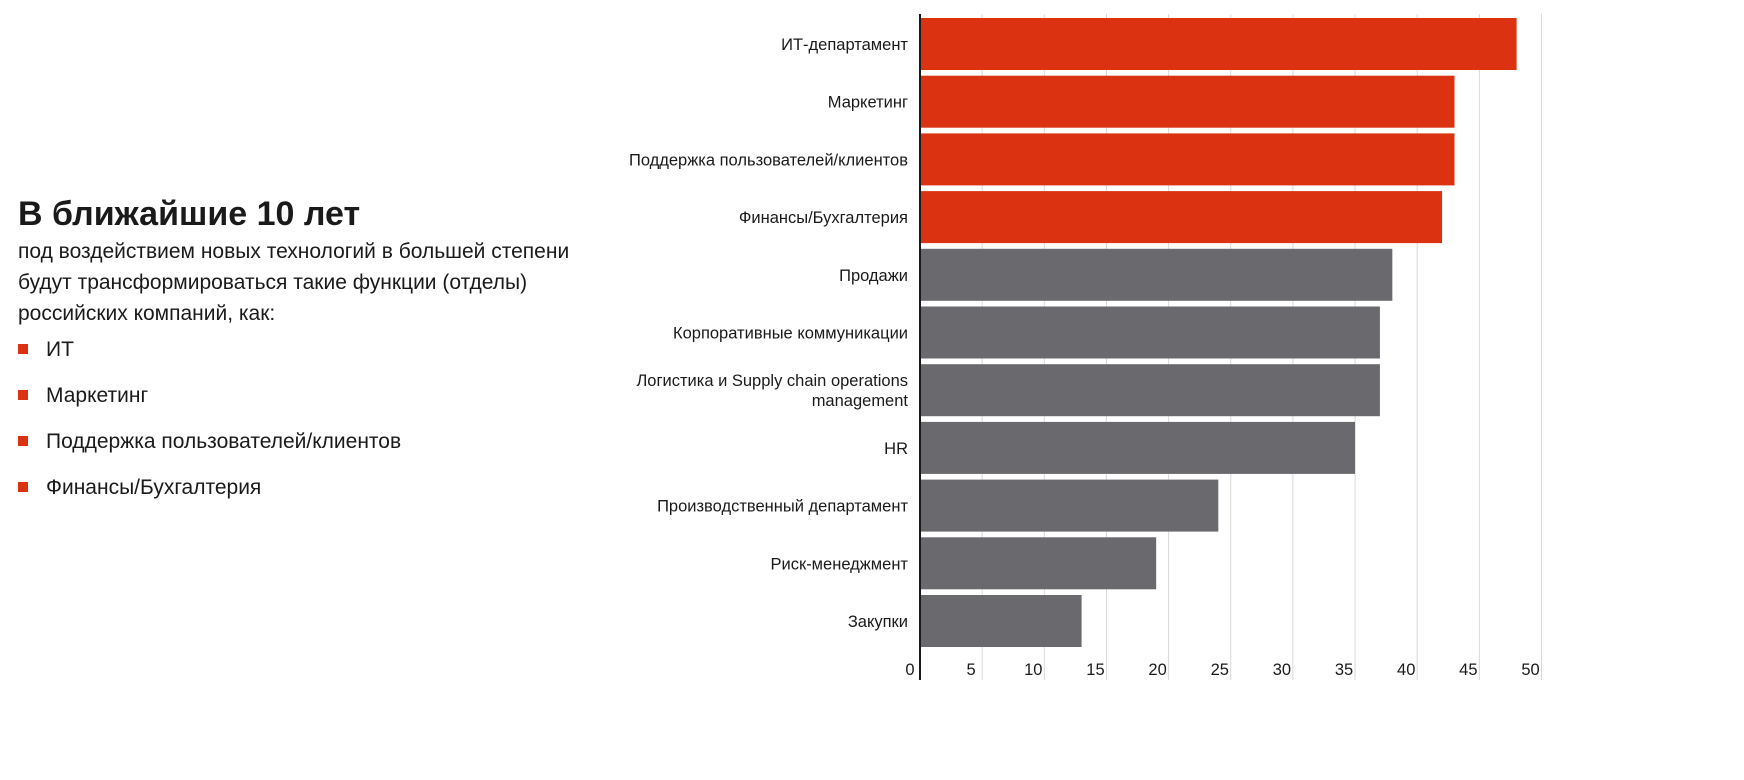  I want to click on category-label: Производственный департамент, so click(782, 507).